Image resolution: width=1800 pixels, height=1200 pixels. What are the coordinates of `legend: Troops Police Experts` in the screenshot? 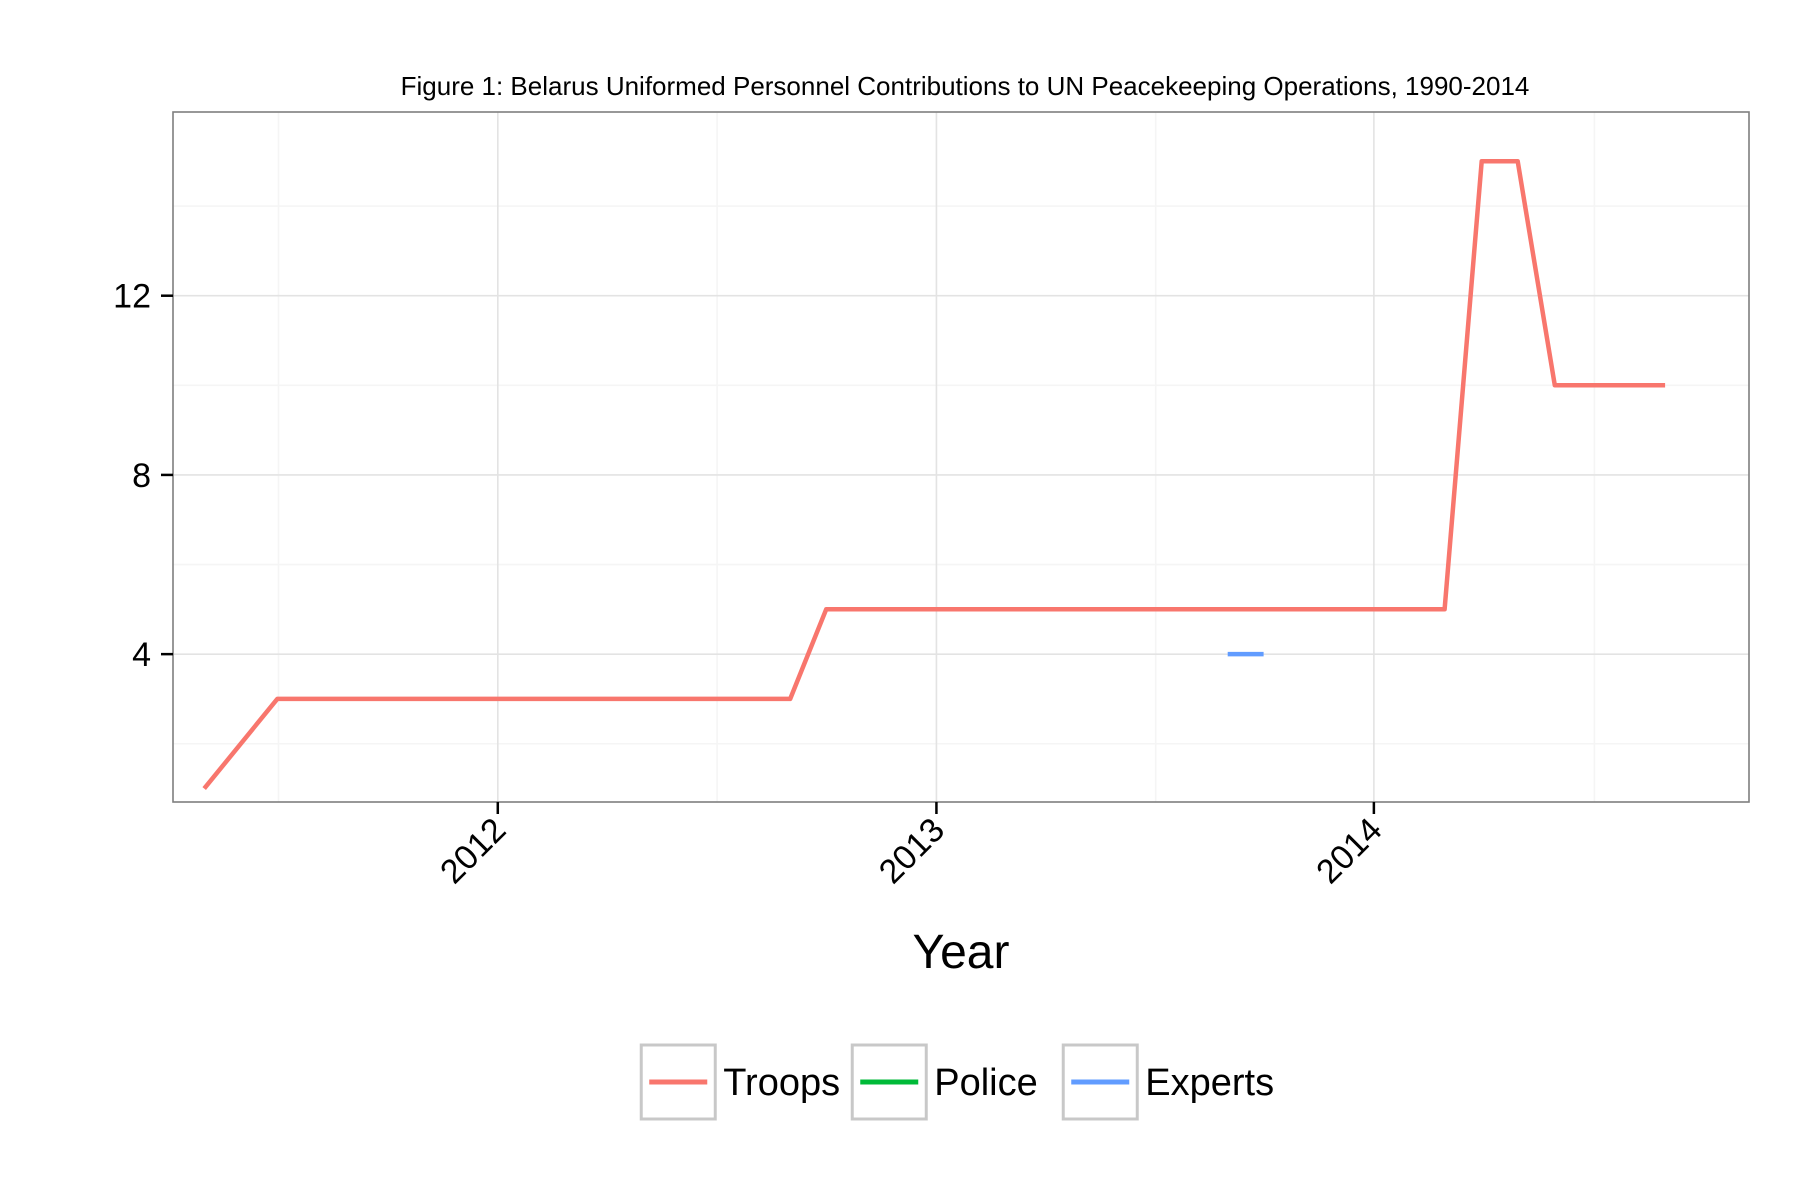 It's located at (956, 1082).